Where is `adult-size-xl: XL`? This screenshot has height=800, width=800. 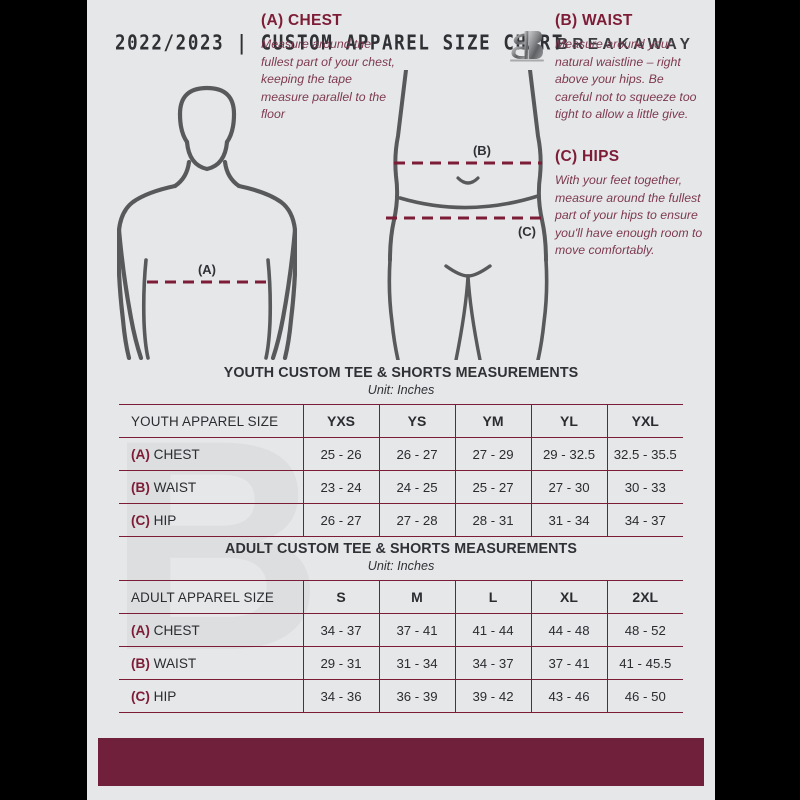
adult-size-xl: XL is located at coordinates (569, 597).